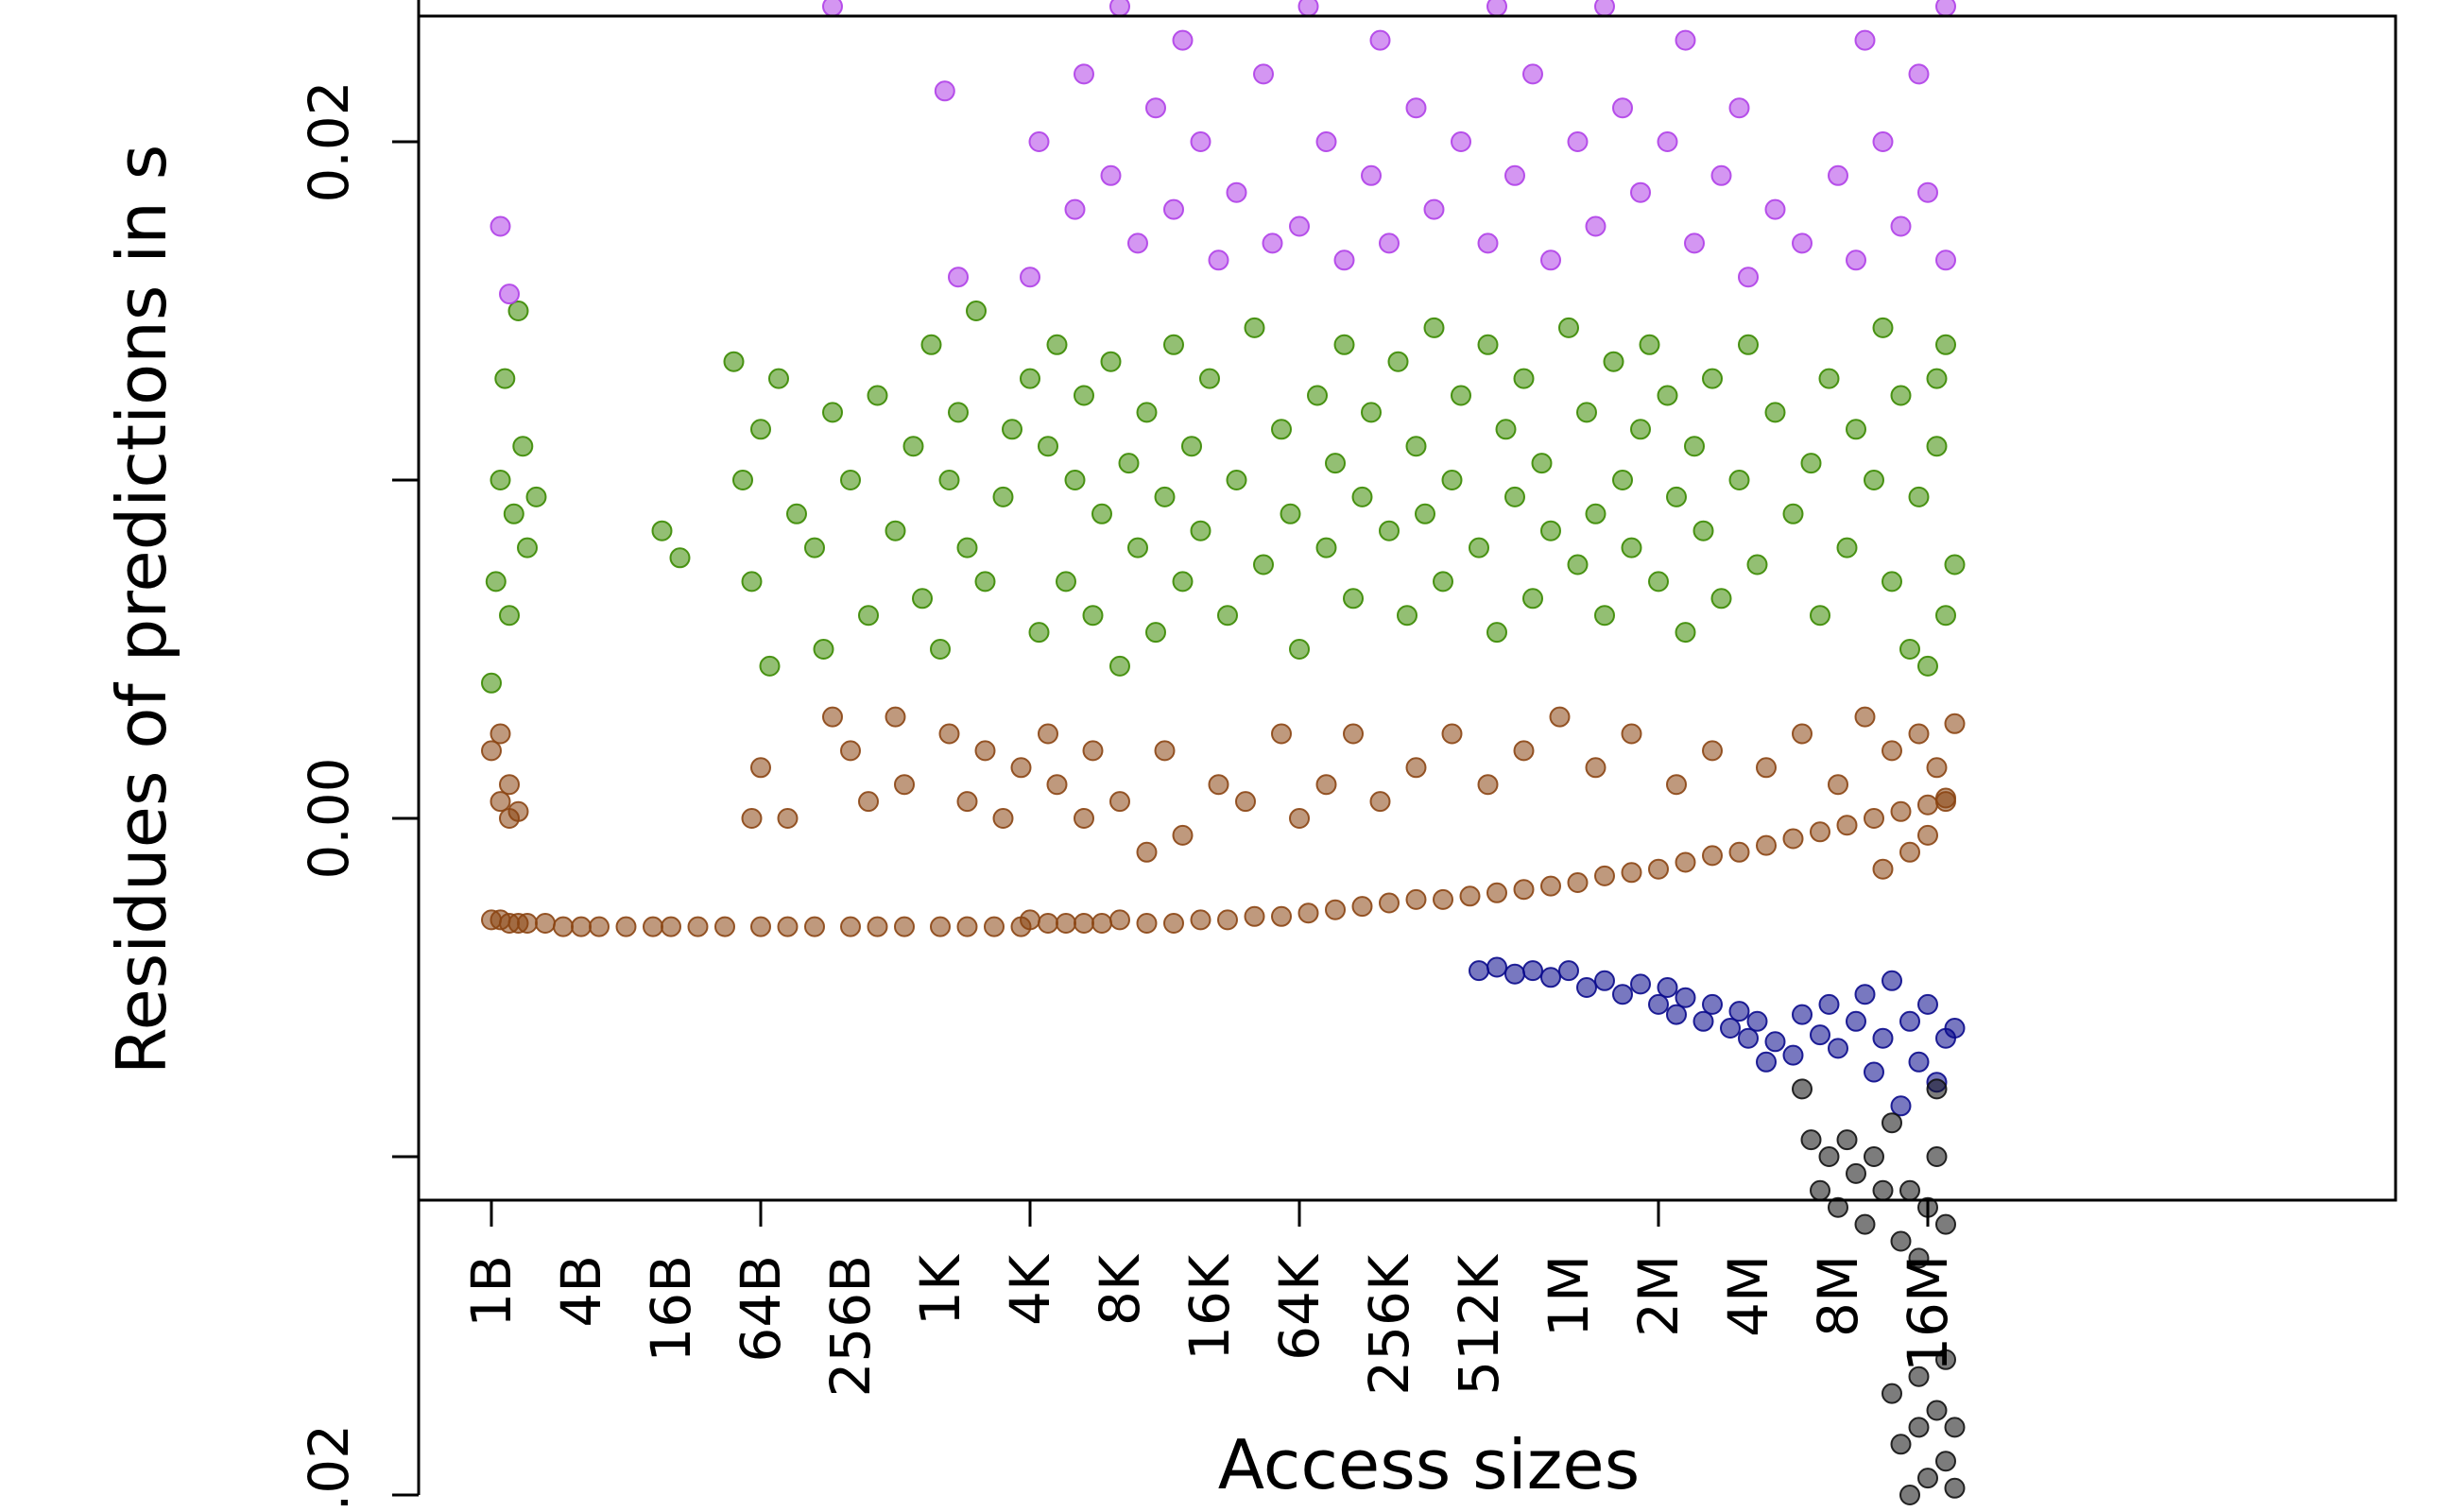 Image resolution: width=2457 pixels, height=1512 pixels. I want to click on x-tick-label: 2M, so click(1658, 1296).